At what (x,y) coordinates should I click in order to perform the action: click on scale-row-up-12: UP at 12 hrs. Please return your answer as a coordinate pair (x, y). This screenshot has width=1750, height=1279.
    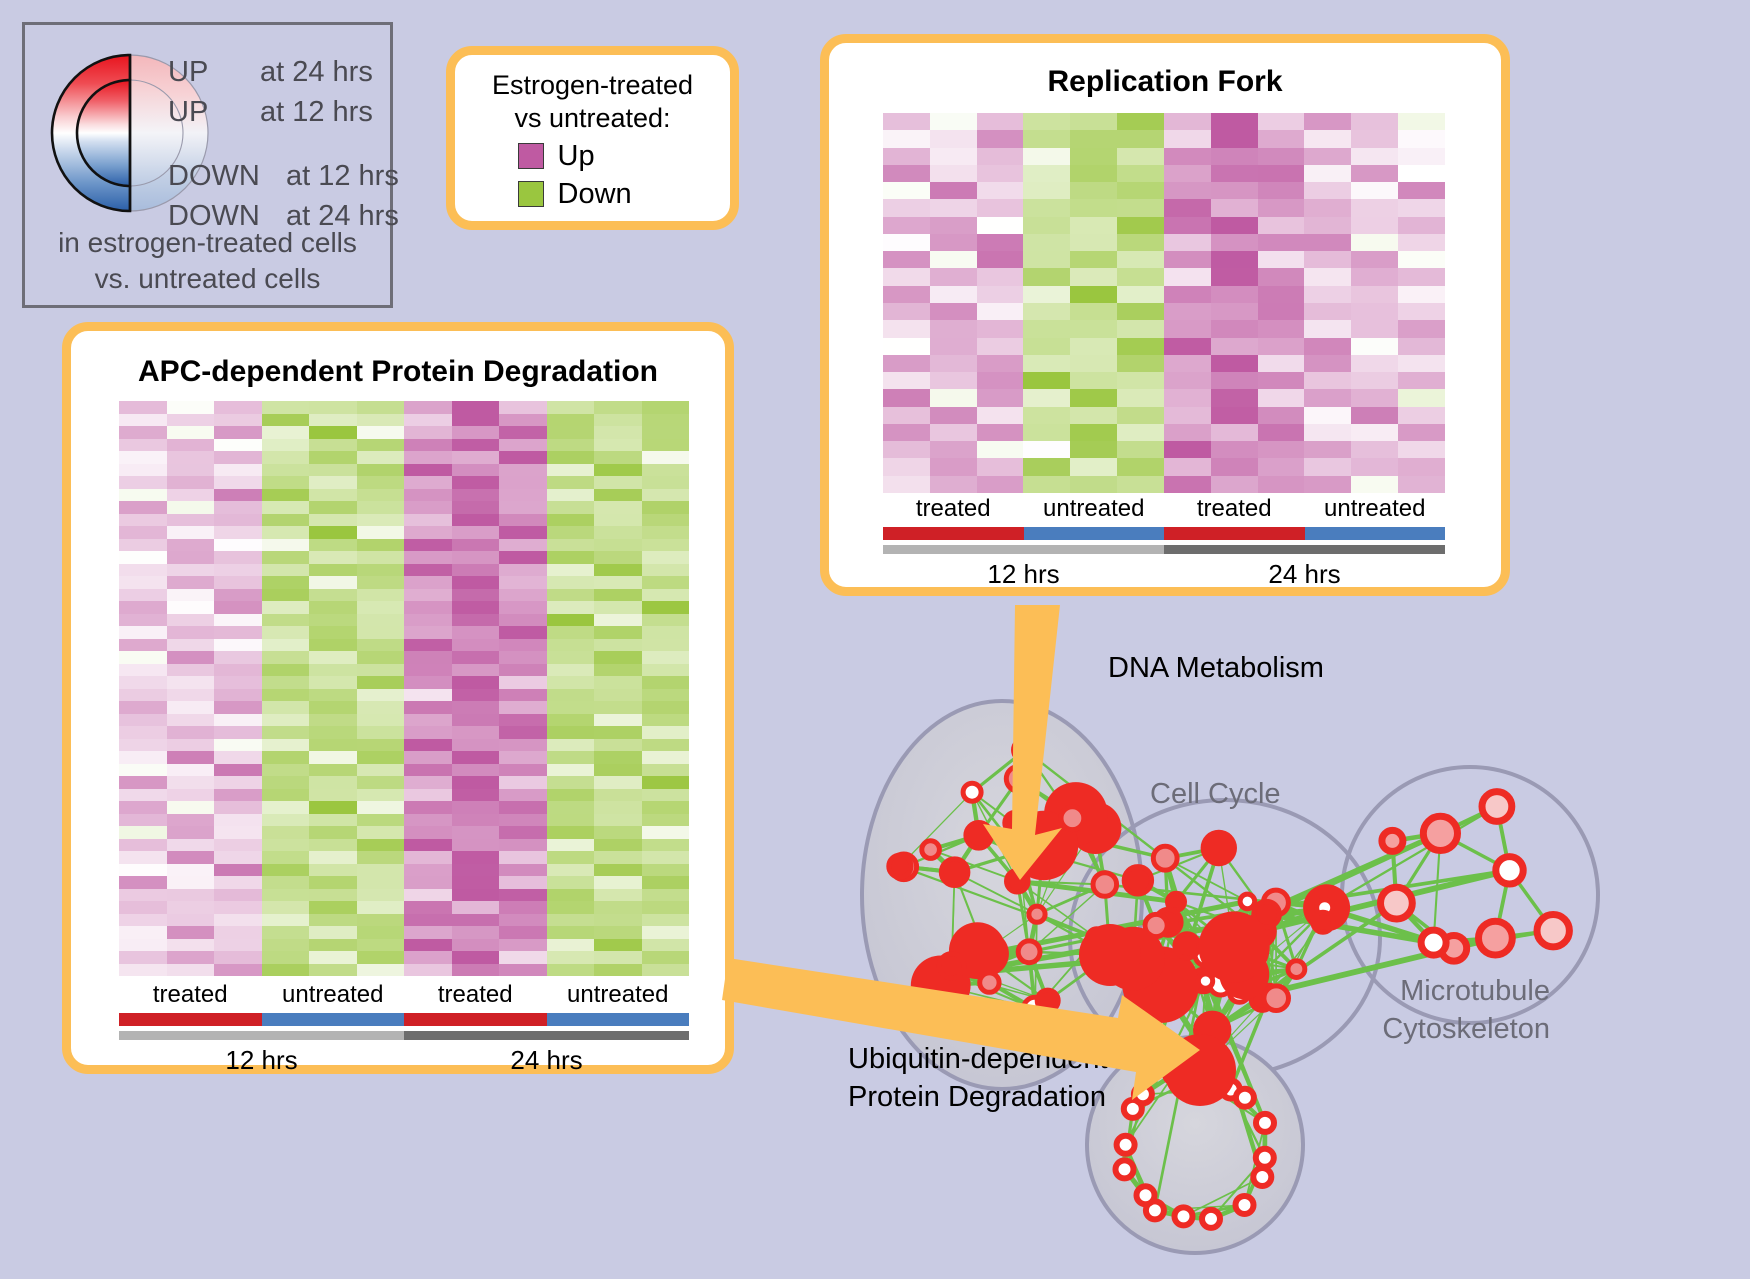
    Looking at the image, I should click on (270, 112).